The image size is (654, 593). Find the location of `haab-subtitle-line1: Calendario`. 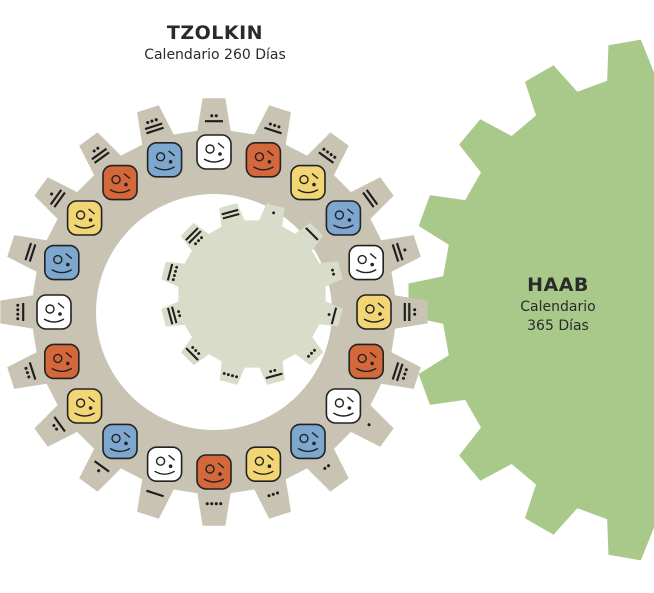

haab-subtitle-line1: Calendario is located at coordinates (558, 307).